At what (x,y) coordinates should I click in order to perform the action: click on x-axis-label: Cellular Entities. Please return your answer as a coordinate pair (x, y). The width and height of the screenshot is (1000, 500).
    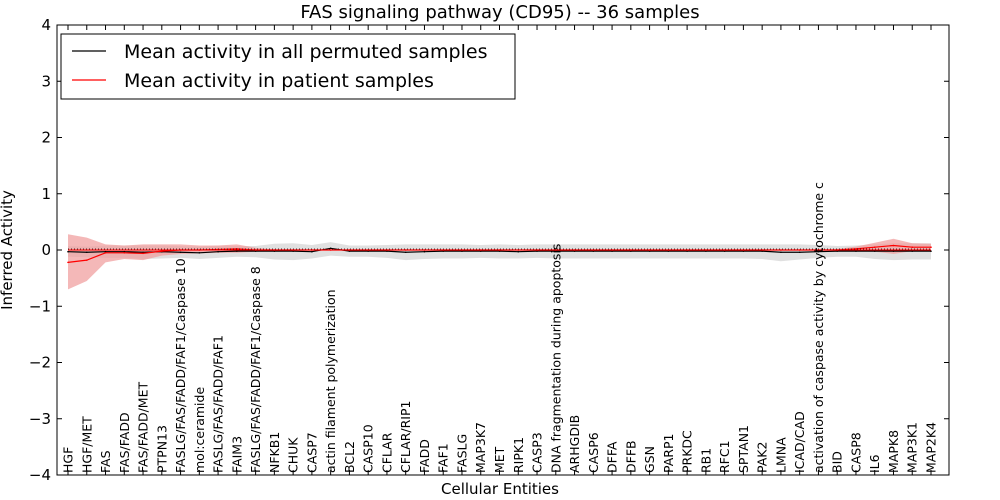
    Looking at the image, I should click on (500, 489).